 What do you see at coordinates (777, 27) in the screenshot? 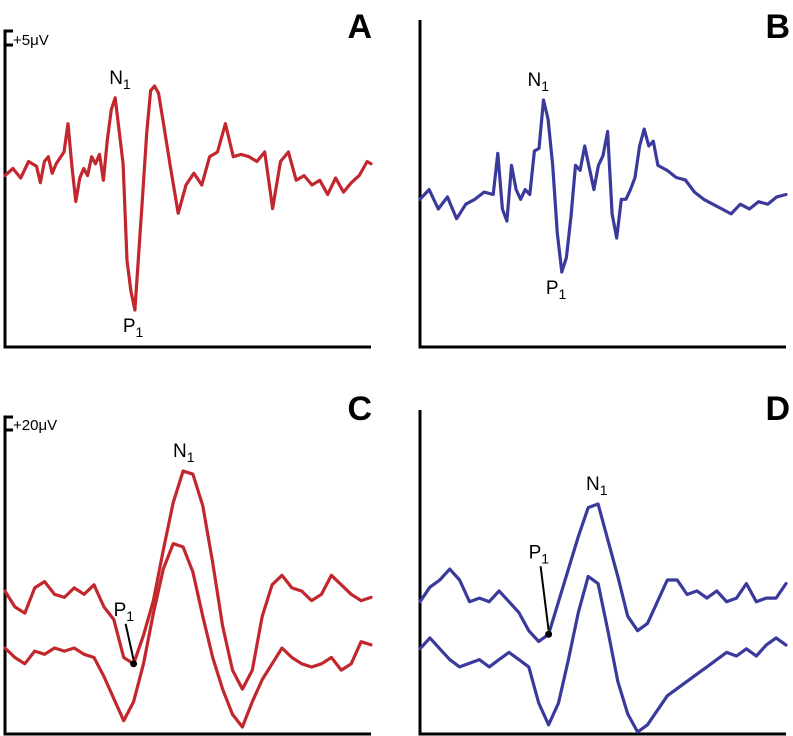
I see `panel-b-letter: B` at bounding box center [777, 27].